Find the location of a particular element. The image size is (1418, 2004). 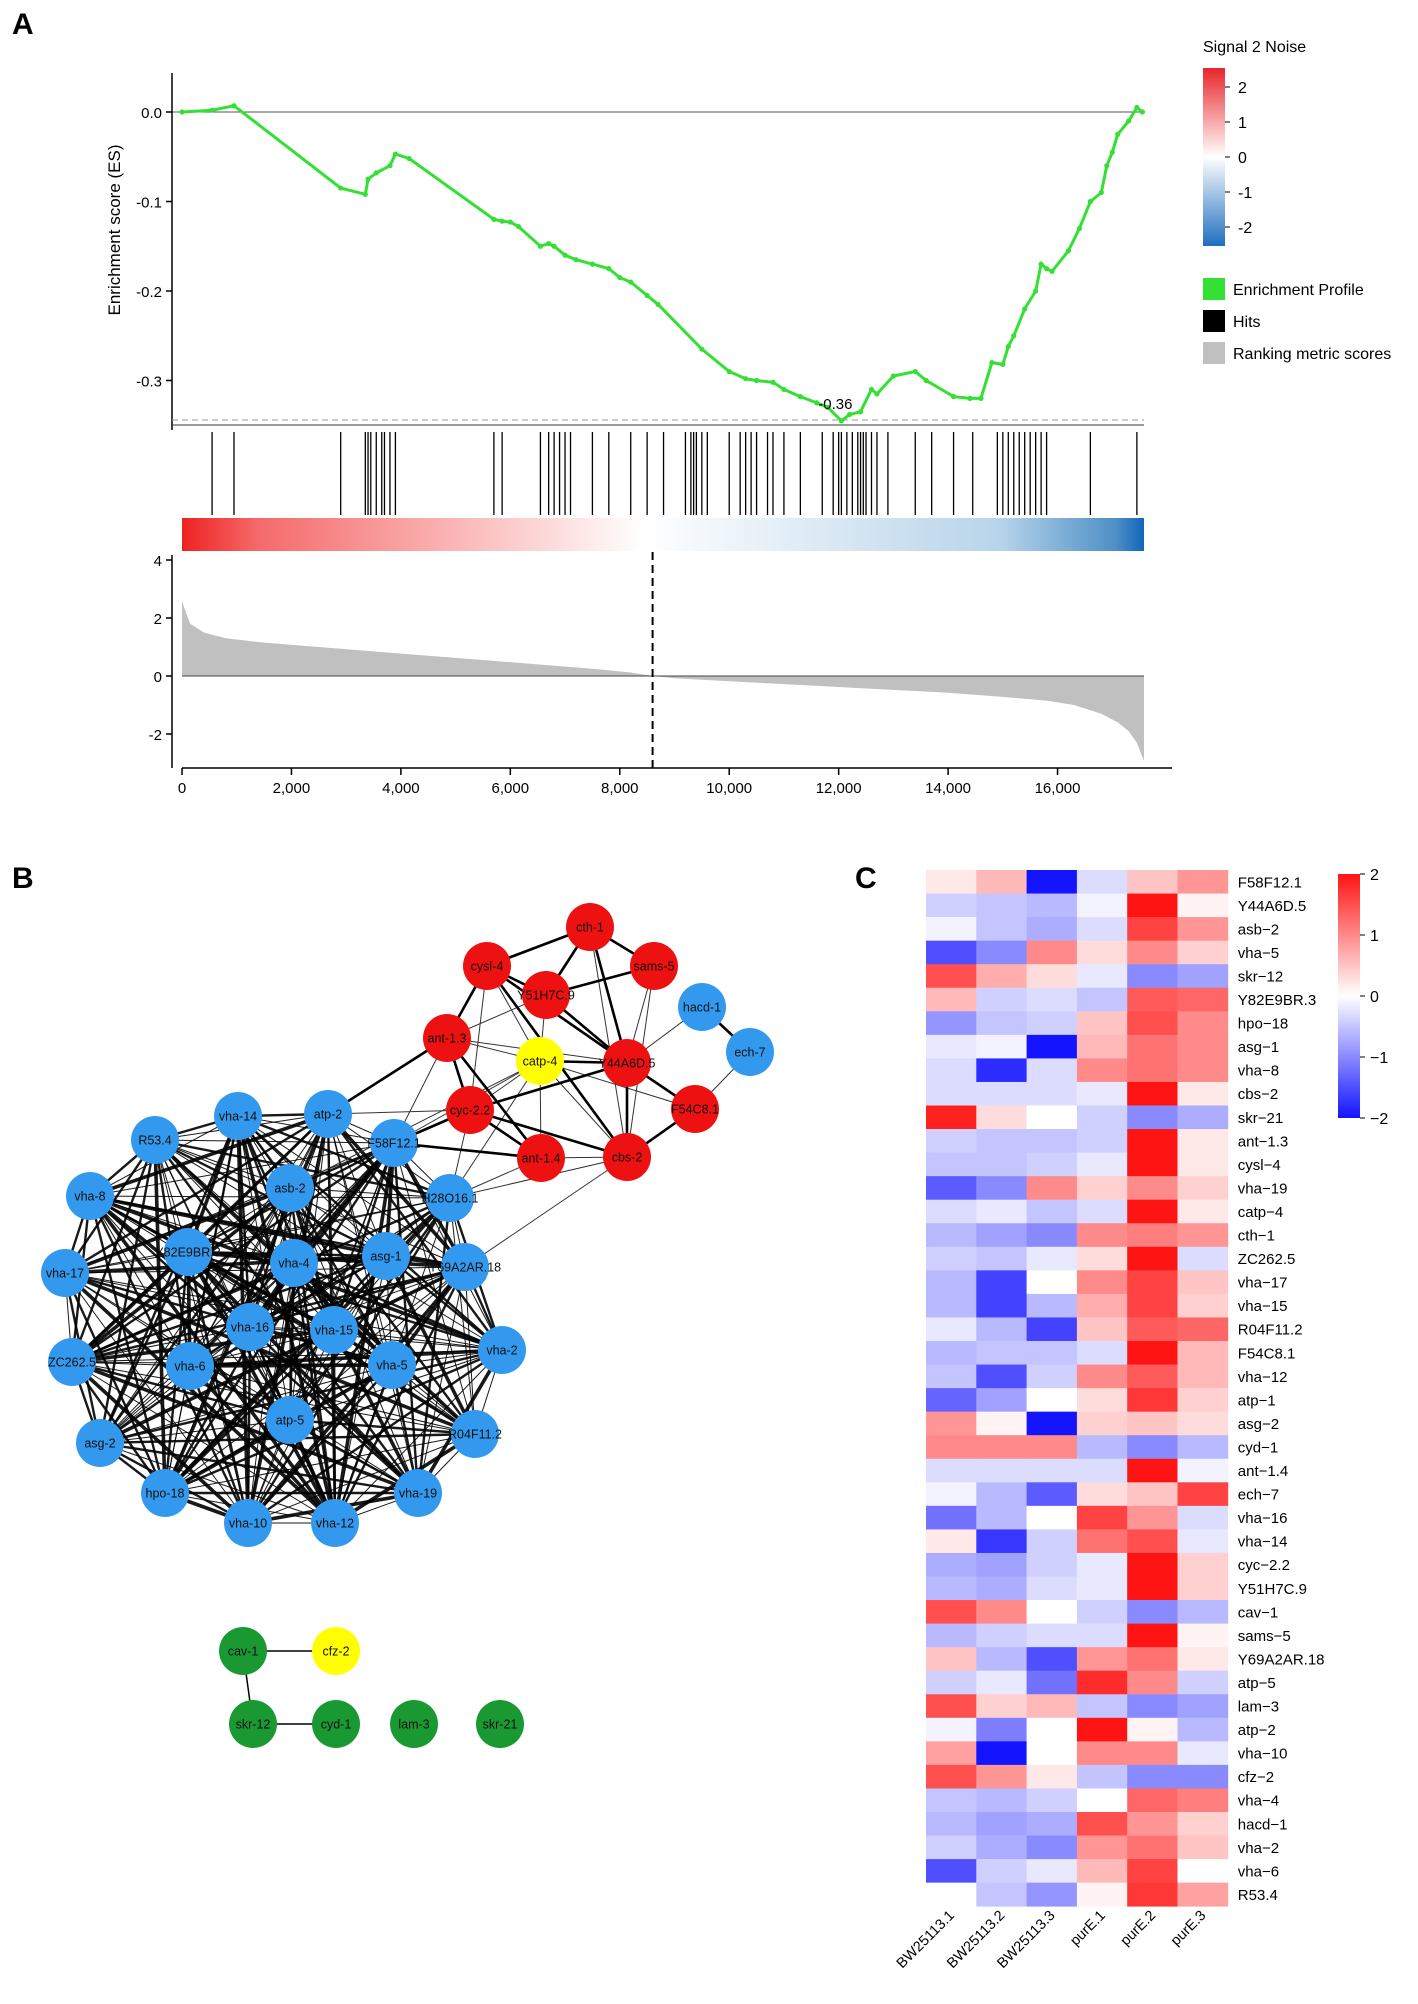

signal-colorbar-tick-label: -1 is located at coordinates (1245, 193).